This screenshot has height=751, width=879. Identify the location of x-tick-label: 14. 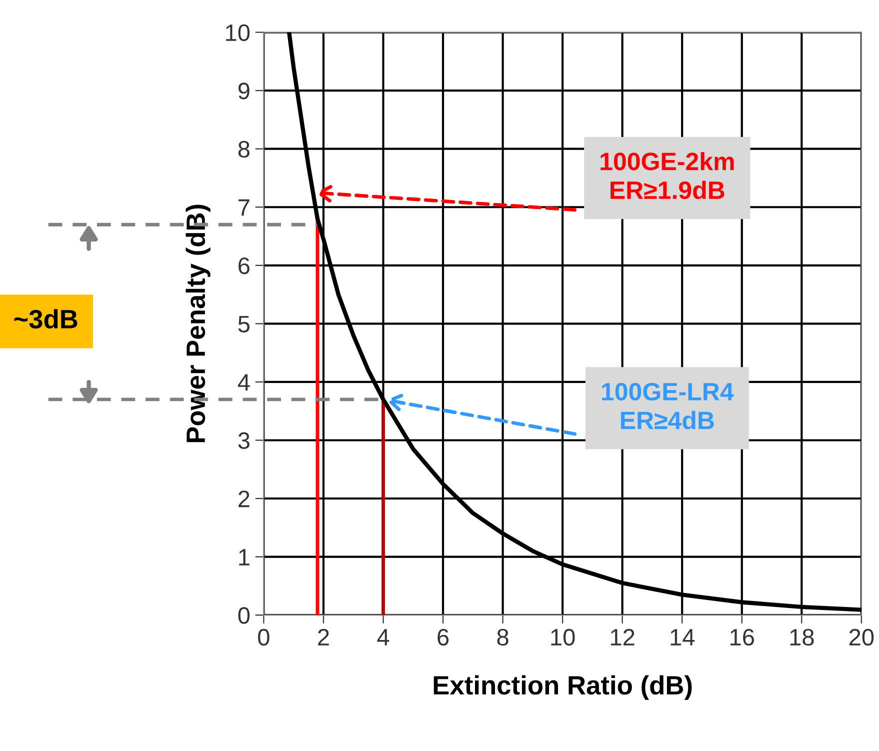
(682, 637).